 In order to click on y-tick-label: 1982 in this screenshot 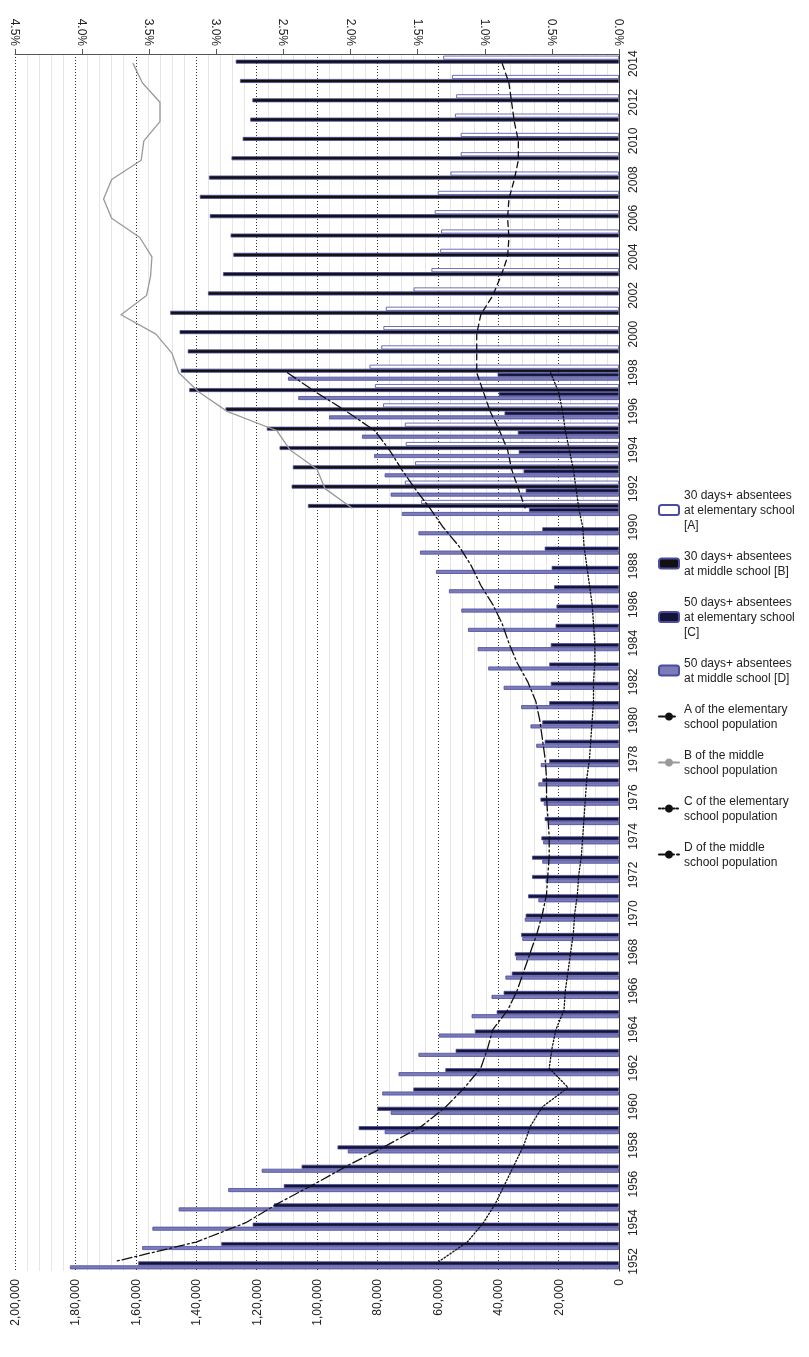, I will do `click(633, 682)`.